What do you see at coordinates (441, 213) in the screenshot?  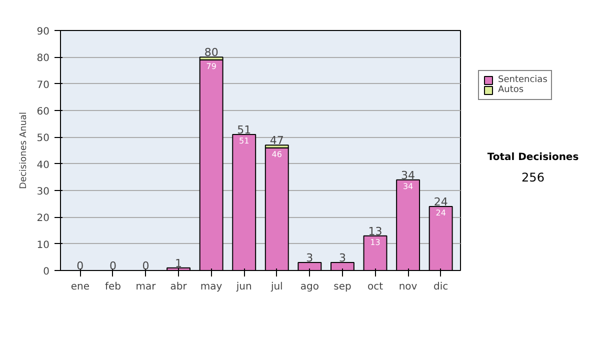 I see `data-label: 24` at bounding box center [441, 213].